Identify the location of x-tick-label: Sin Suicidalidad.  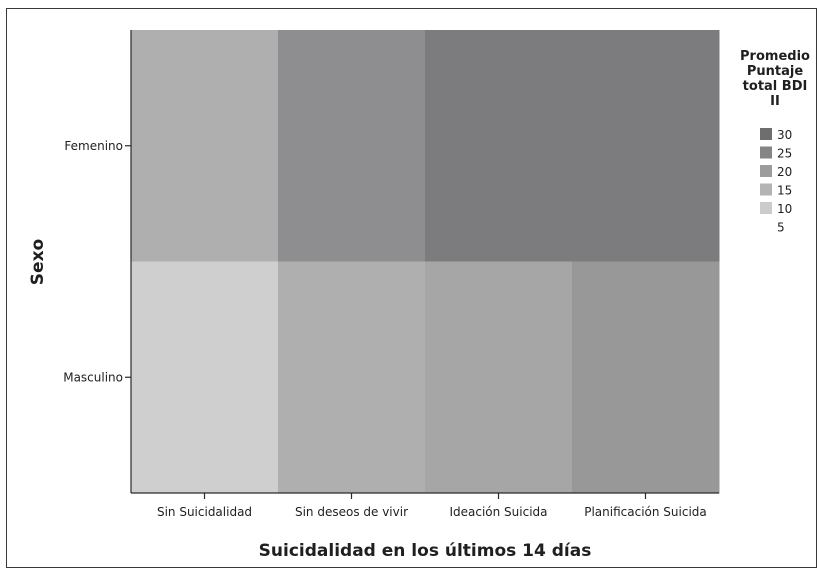
(204, 512).